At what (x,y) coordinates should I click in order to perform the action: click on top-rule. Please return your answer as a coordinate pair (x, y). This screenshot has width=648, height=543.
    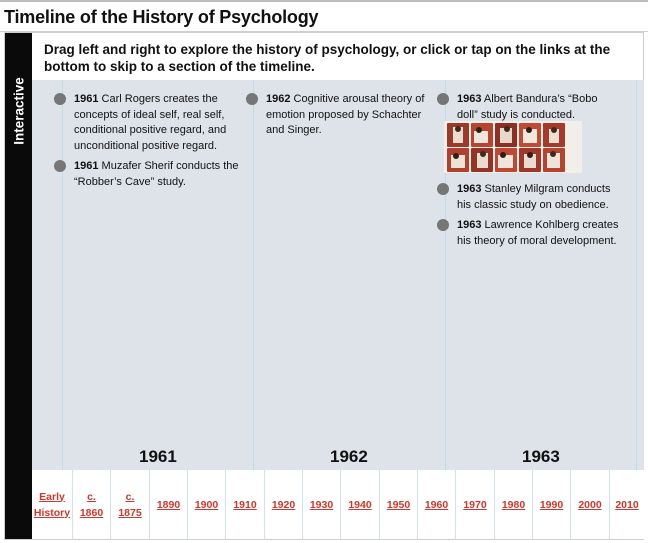
    Looking at the image, I should click on (324, 1).